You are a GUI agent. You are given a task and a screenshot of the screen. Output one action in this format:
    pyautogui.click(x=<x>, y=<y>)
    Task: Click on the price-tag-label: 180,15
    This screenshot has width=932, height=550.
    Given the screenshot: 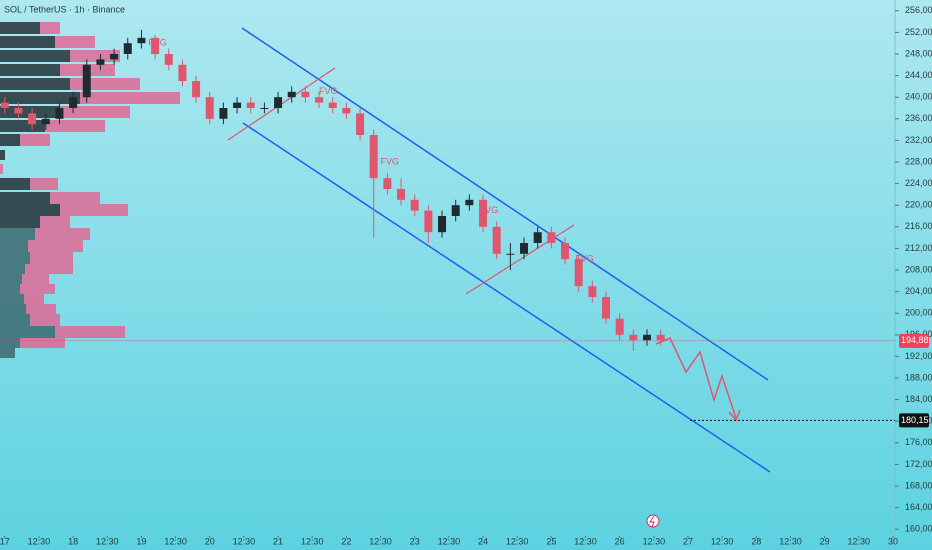 What is the action you would take?
    pyautogui.click(x=915, y=420)
    